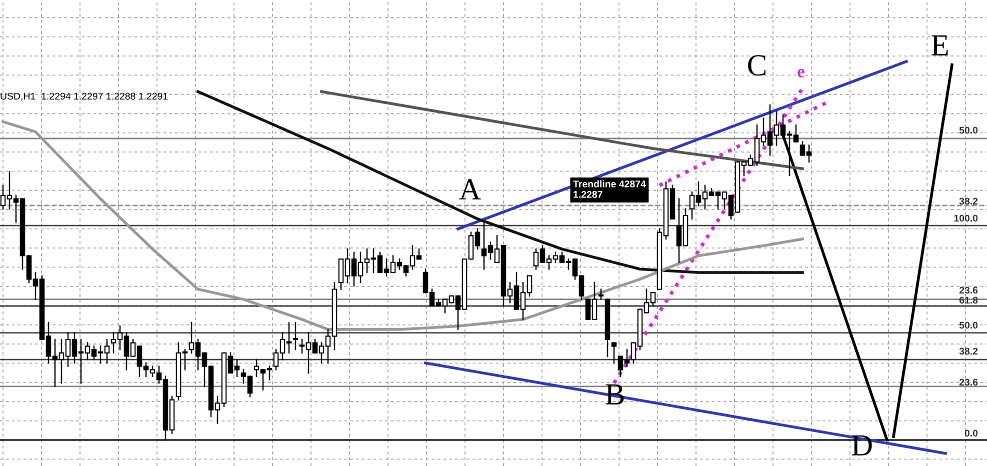  What do you see at coordinates (966, 218) in the screenshot?
I see `annotation: 100.0` at bounding box center [966, 218].